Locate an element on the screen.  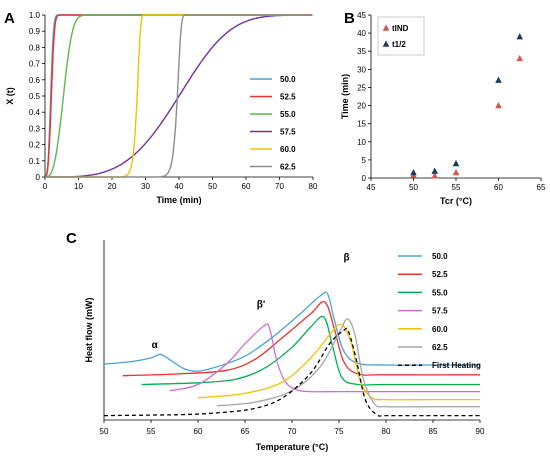
panel-letter-a: A is located at coordinates (9, 18).